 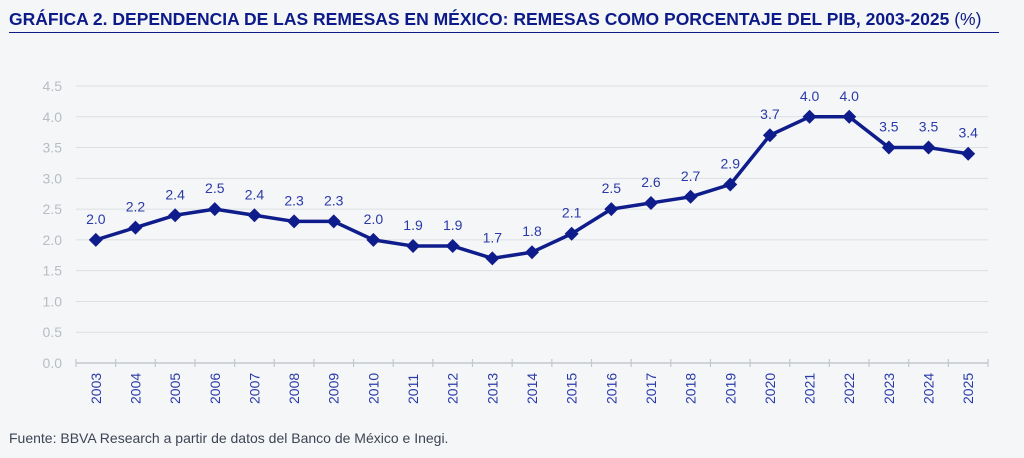 What do you see at coordinates (691, 176) in the screenshot?
I see `data-label: 2.7` at bounding box center [691, 176].